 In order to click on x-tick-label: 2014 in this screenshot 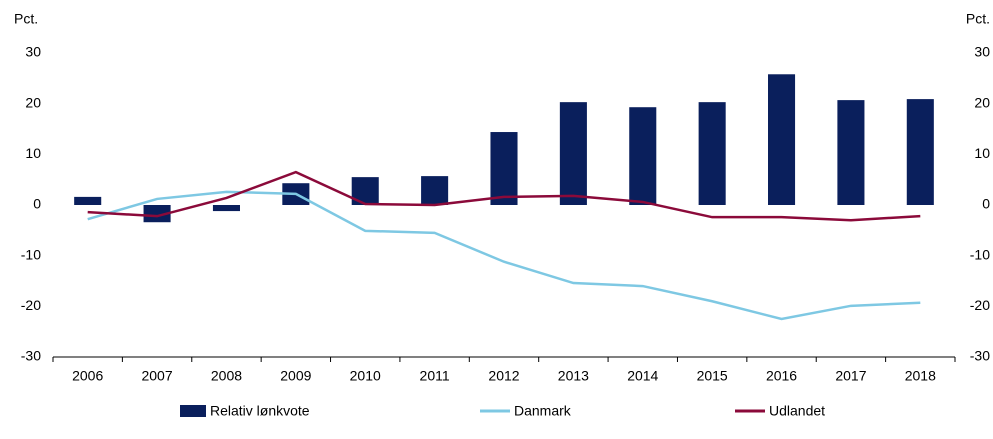, I will do `click(642, 376)`.